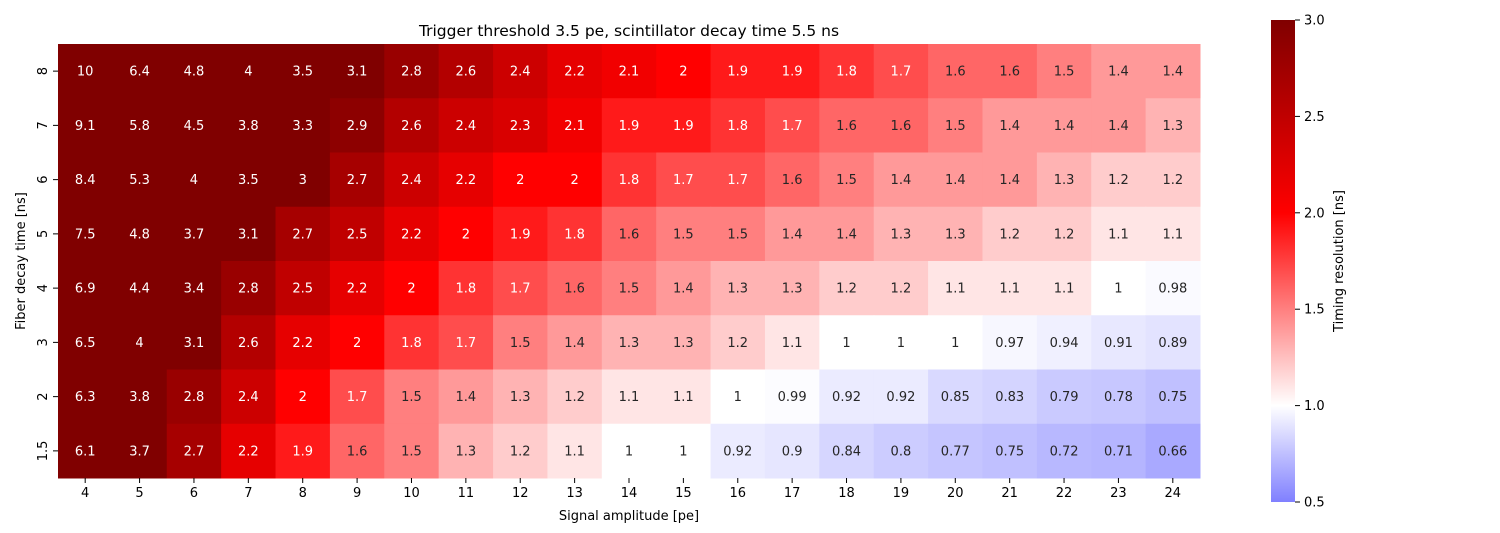  Describe the element at coordinates (901, 343) in the screenshot. I see `cell-value-label: 1` at that location.